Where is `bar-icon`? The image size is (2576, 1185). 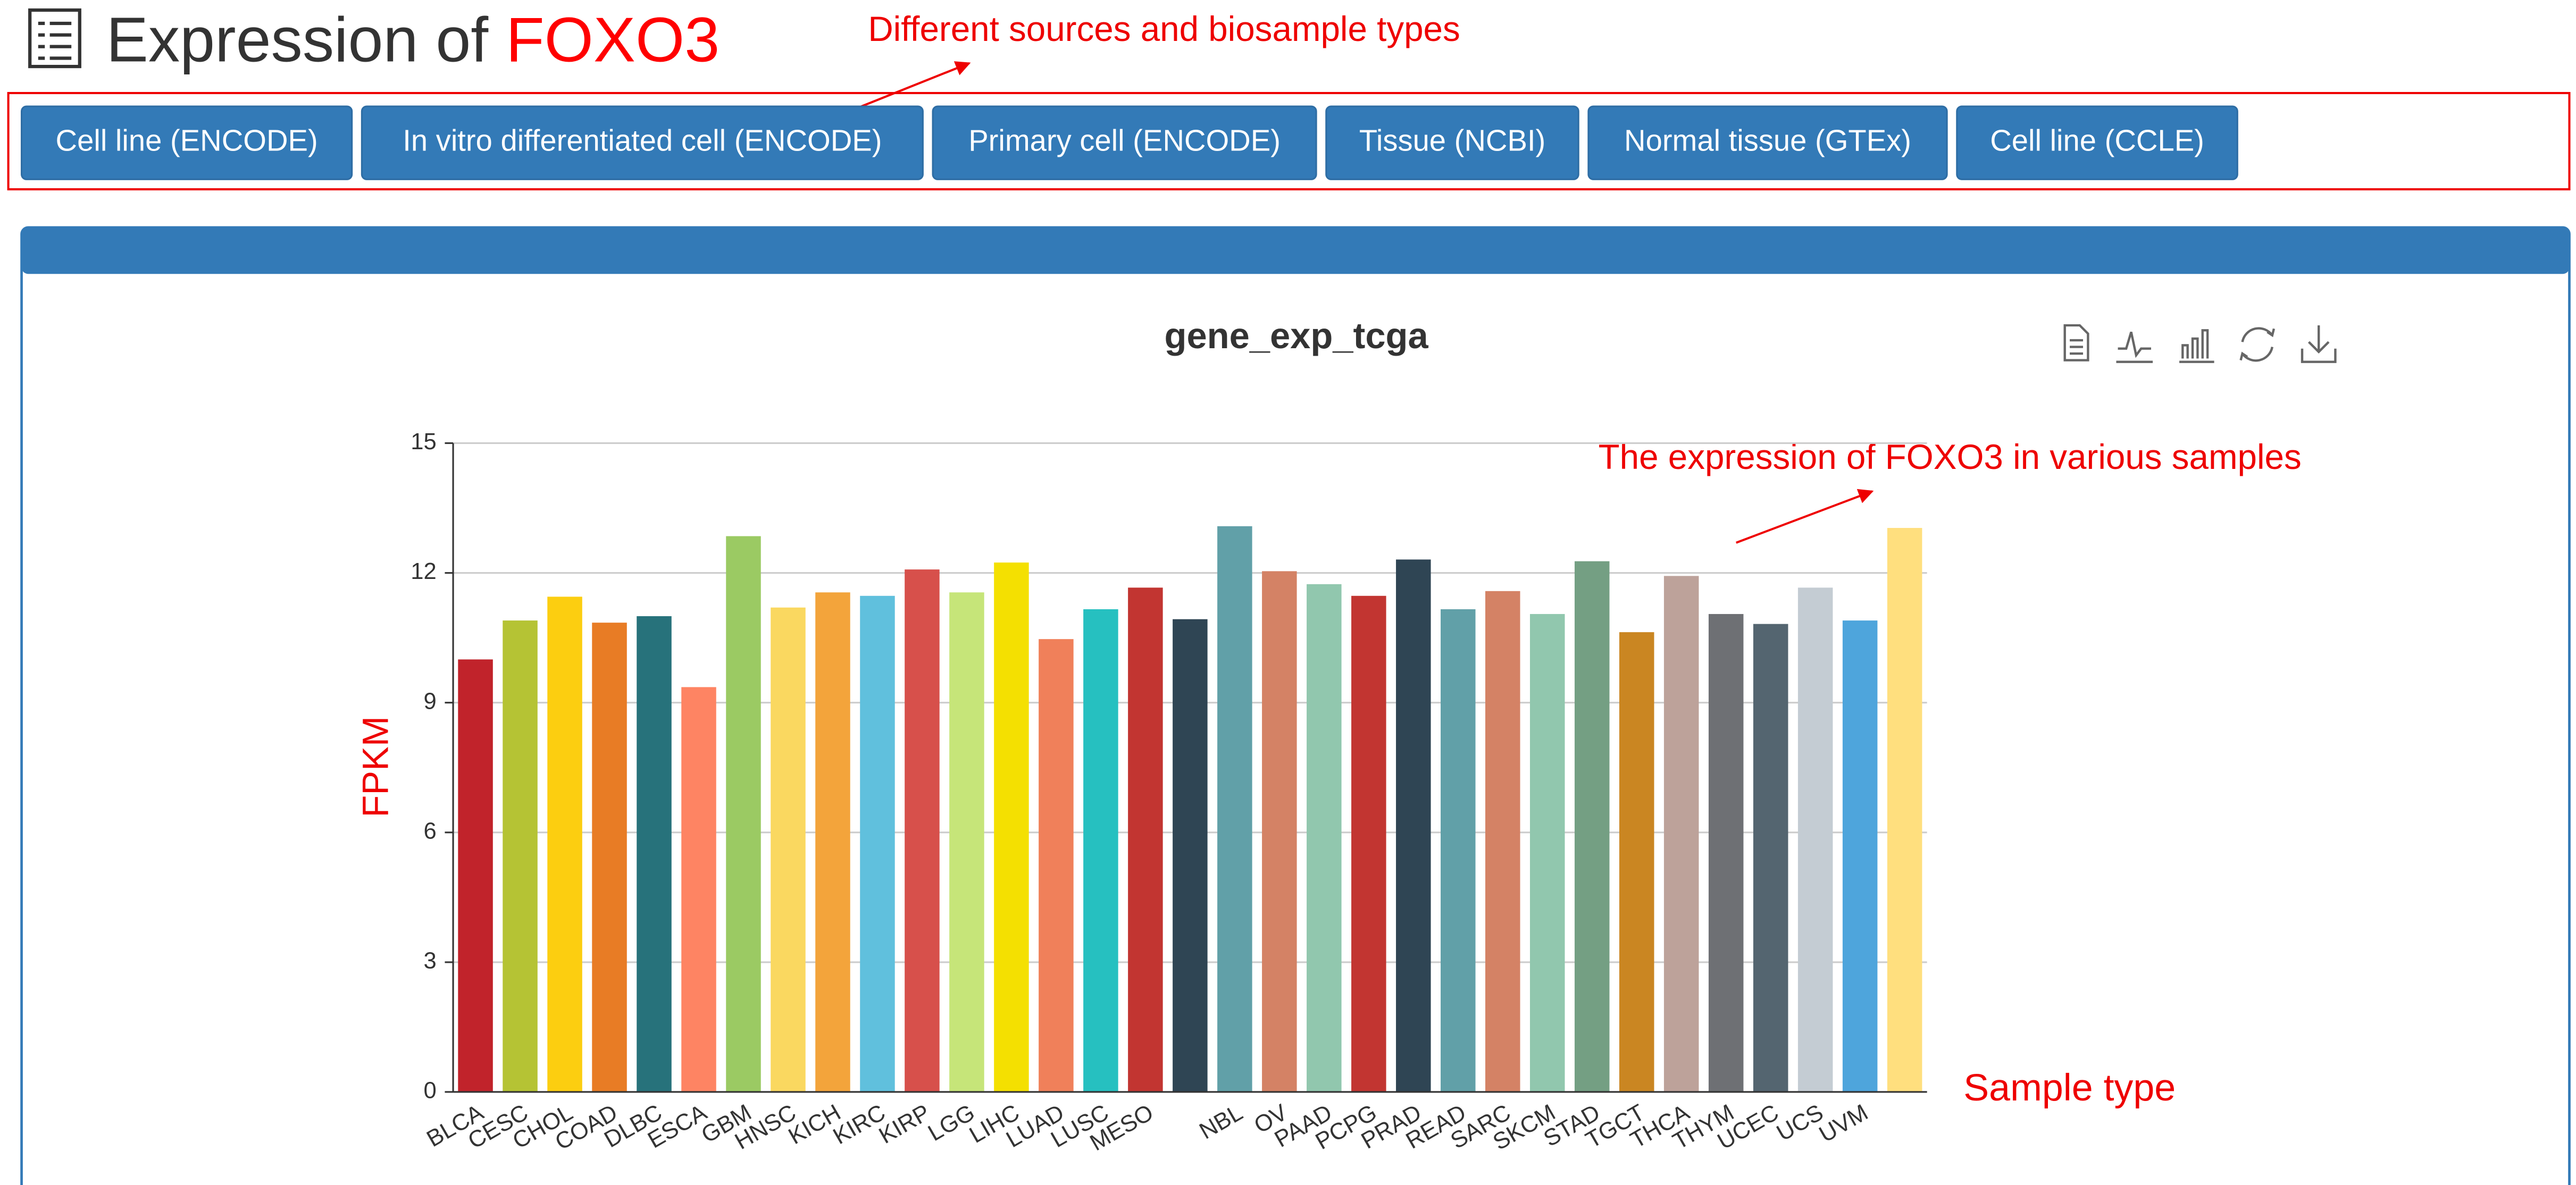 bar-icon is located at coordinates (2196, 346).